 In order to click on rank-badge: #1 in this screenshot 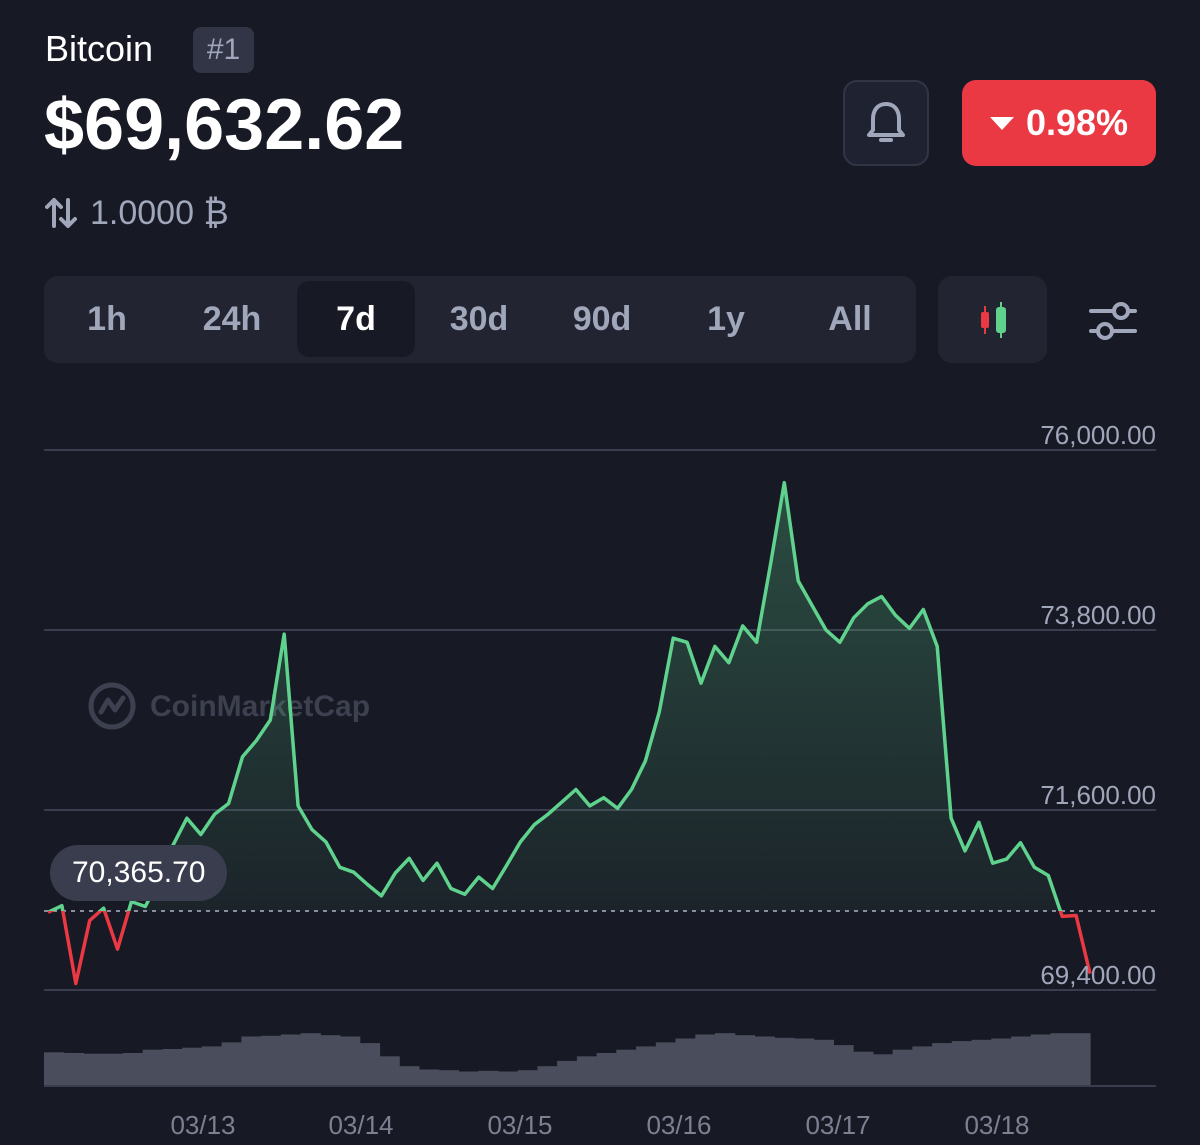, I will do `click(223, 50)`.